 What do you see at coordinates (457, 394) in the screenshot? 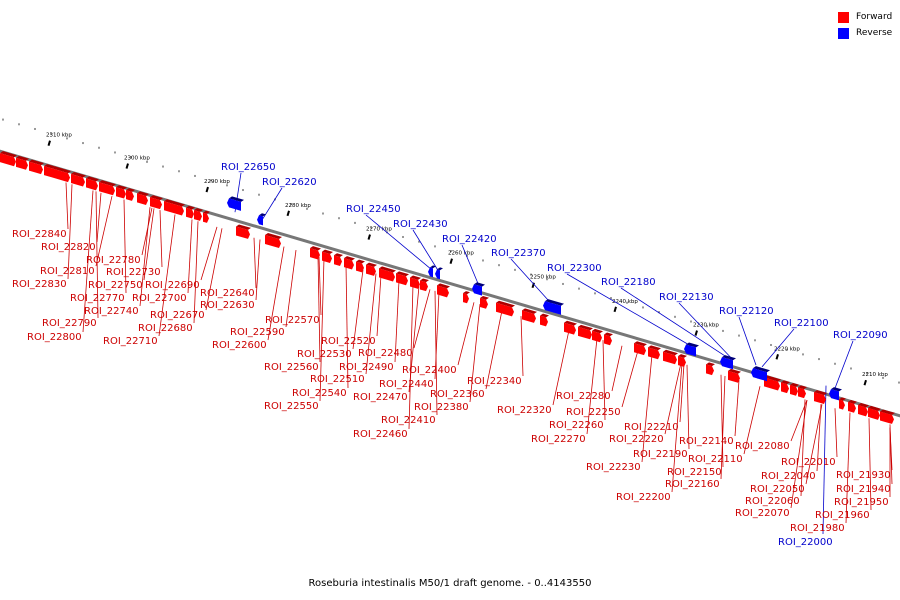
I see `forward-gene-label: ROI_22360` at bounding box center [457, 394].